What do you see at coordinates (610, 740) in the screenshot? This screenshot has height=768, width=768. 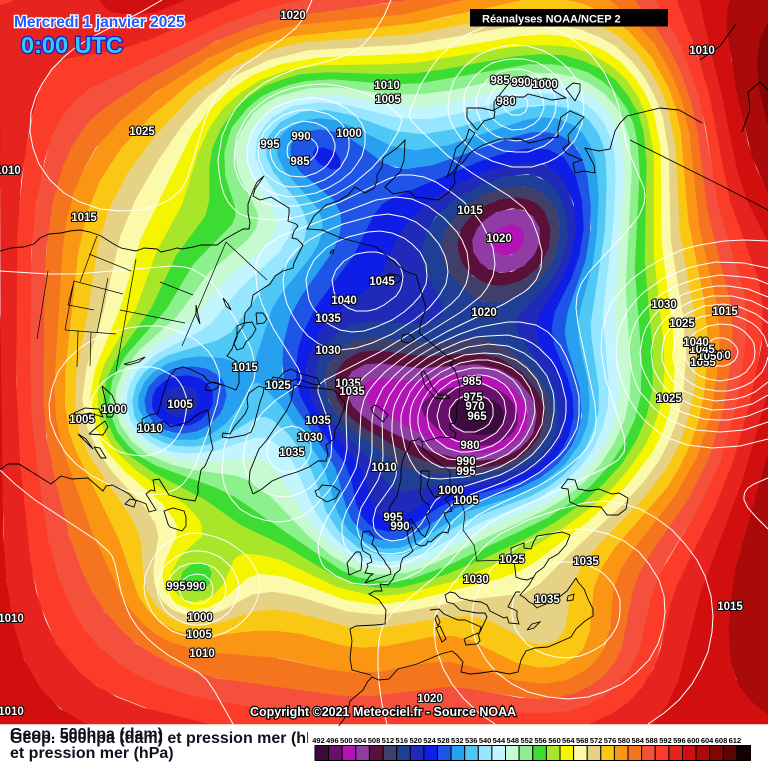 I see `svg-text: 576` at bounding box center [610, 740].